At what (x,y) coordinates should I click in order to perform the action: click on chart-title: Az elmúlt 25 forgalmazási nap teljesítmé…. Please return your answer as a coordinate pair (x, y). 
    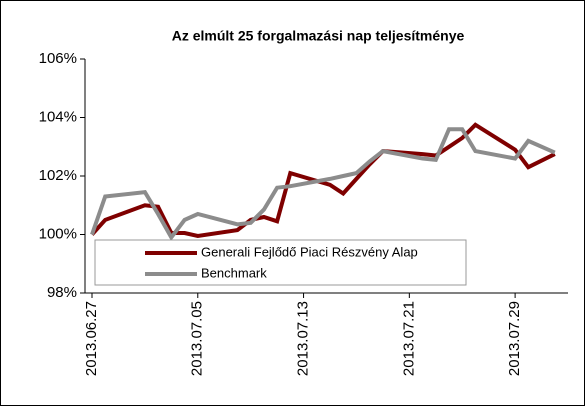
    Looking at the image, I should click on (318, 36).